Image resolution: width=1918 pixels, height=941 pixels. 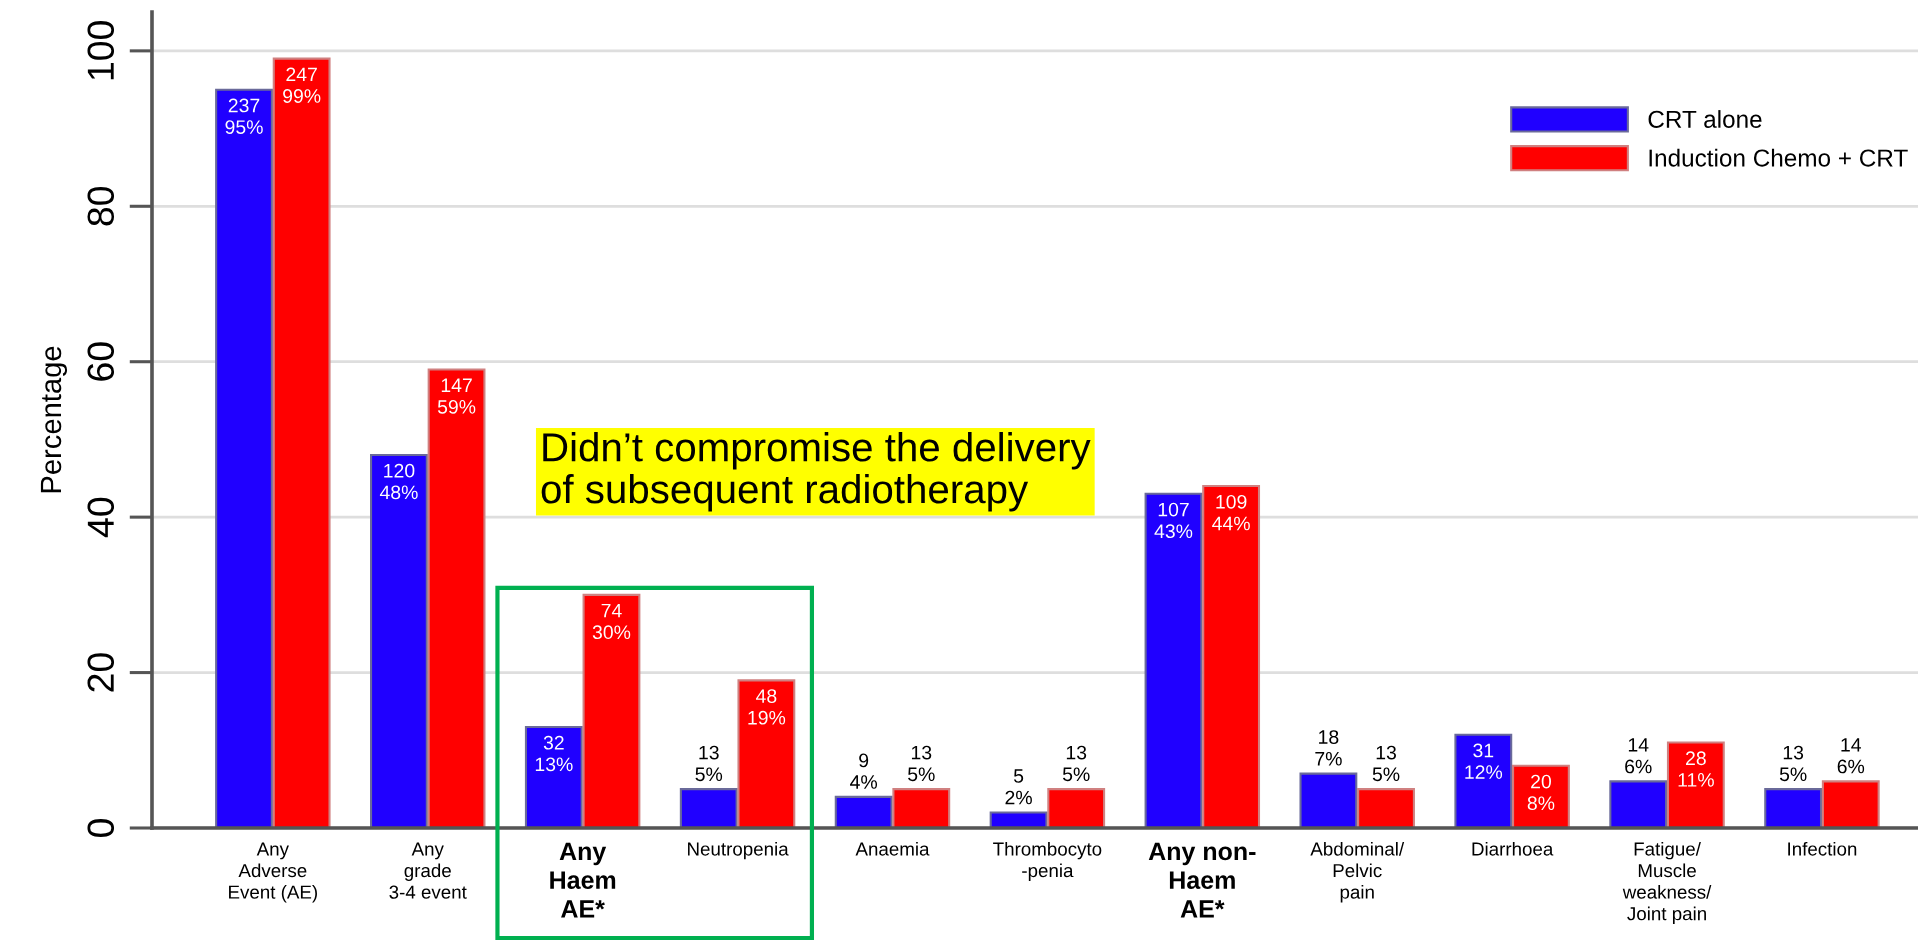 What do you see at coordinates (1047, 861) in the screenshot?
I see `x-tick-label: Thrombocyto -penia` at bounding box center [1047, 861].